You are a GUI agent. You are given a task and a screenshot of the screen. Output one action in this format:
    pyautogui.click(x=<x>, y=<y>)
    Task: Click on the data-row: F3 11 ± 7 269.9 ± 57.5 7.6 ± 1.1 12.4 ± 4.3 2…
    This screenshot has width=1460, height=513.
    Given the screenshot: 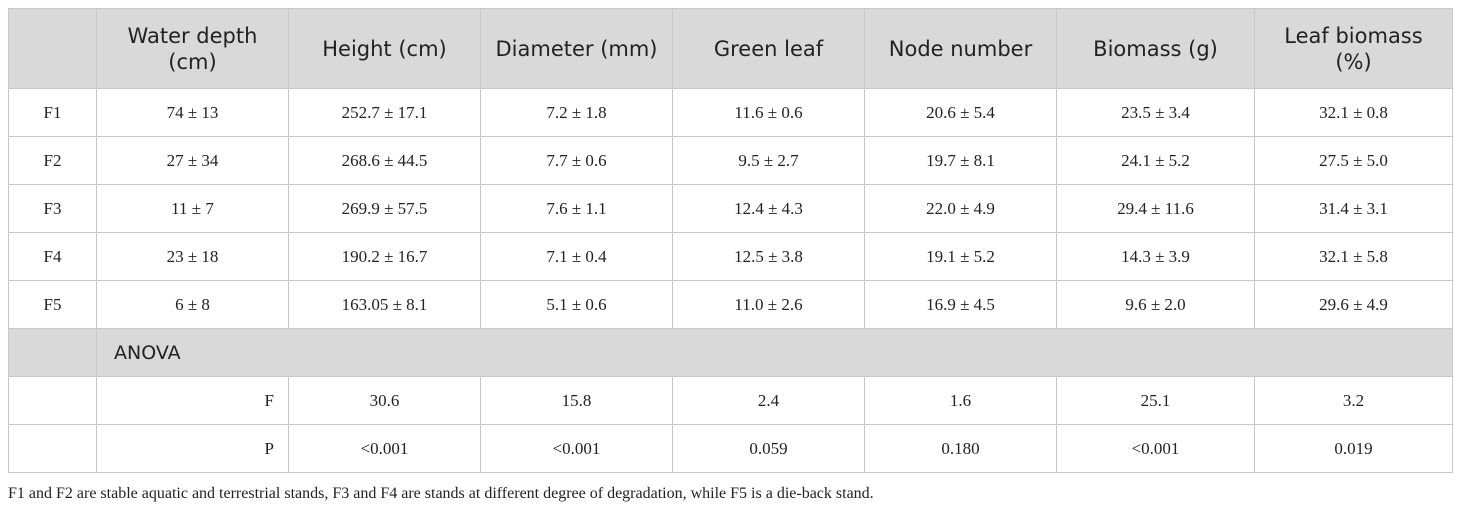 What is the action you would take?
    pyautogui.click(x=730, y=208)
    